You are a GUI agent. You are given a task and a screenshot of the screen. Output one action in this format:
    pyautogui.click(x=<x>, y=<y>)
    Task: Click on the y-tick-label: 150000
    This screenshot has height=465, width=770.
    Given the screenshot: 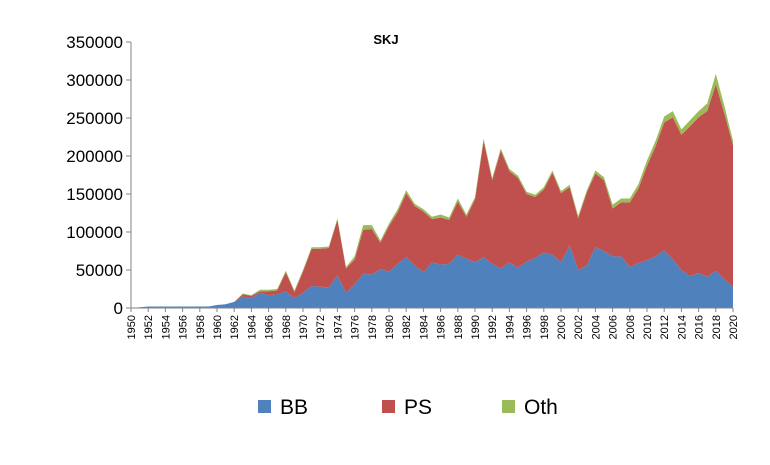 What is the action you would take?
    pyautogui.click(x=94, y=194)
    